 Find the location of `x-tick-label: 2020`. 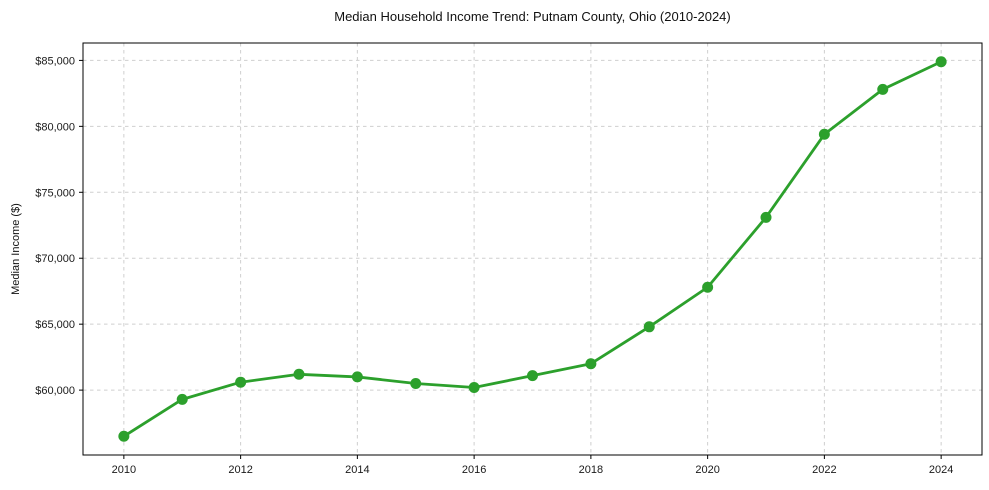

x-tick-label: 2020 is located at coordinates (707, 470).